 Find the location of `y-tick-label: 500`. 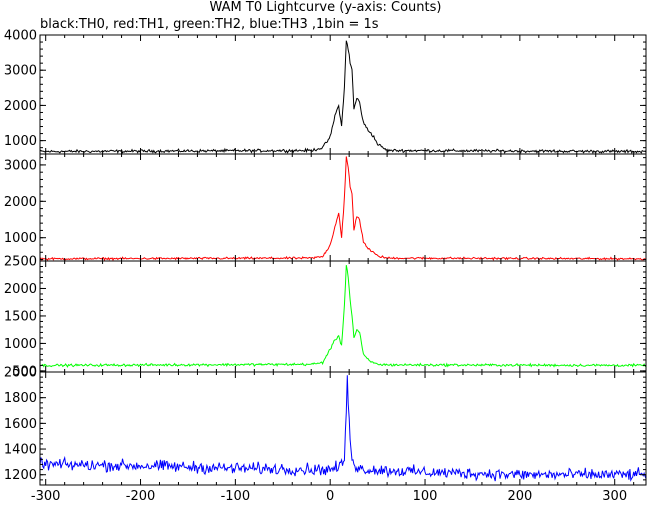

y-tick-label: 500 is located at coordinates (24, 371).